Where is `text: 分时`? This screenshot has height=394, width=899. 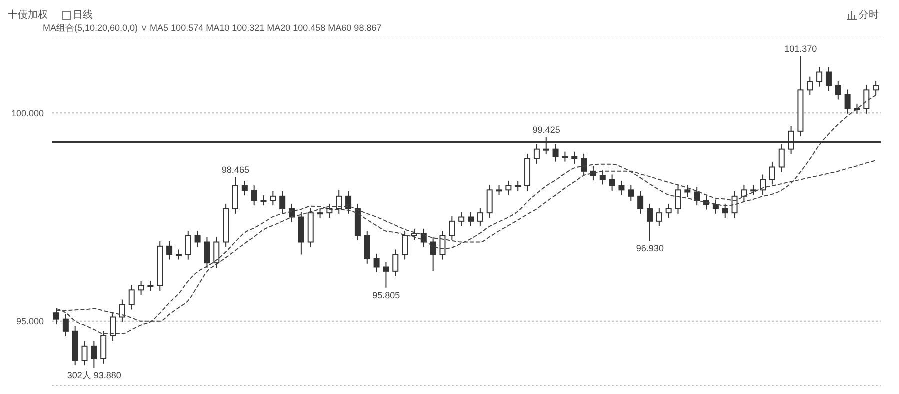
text: 分时 is located at coordinates (869, 15).